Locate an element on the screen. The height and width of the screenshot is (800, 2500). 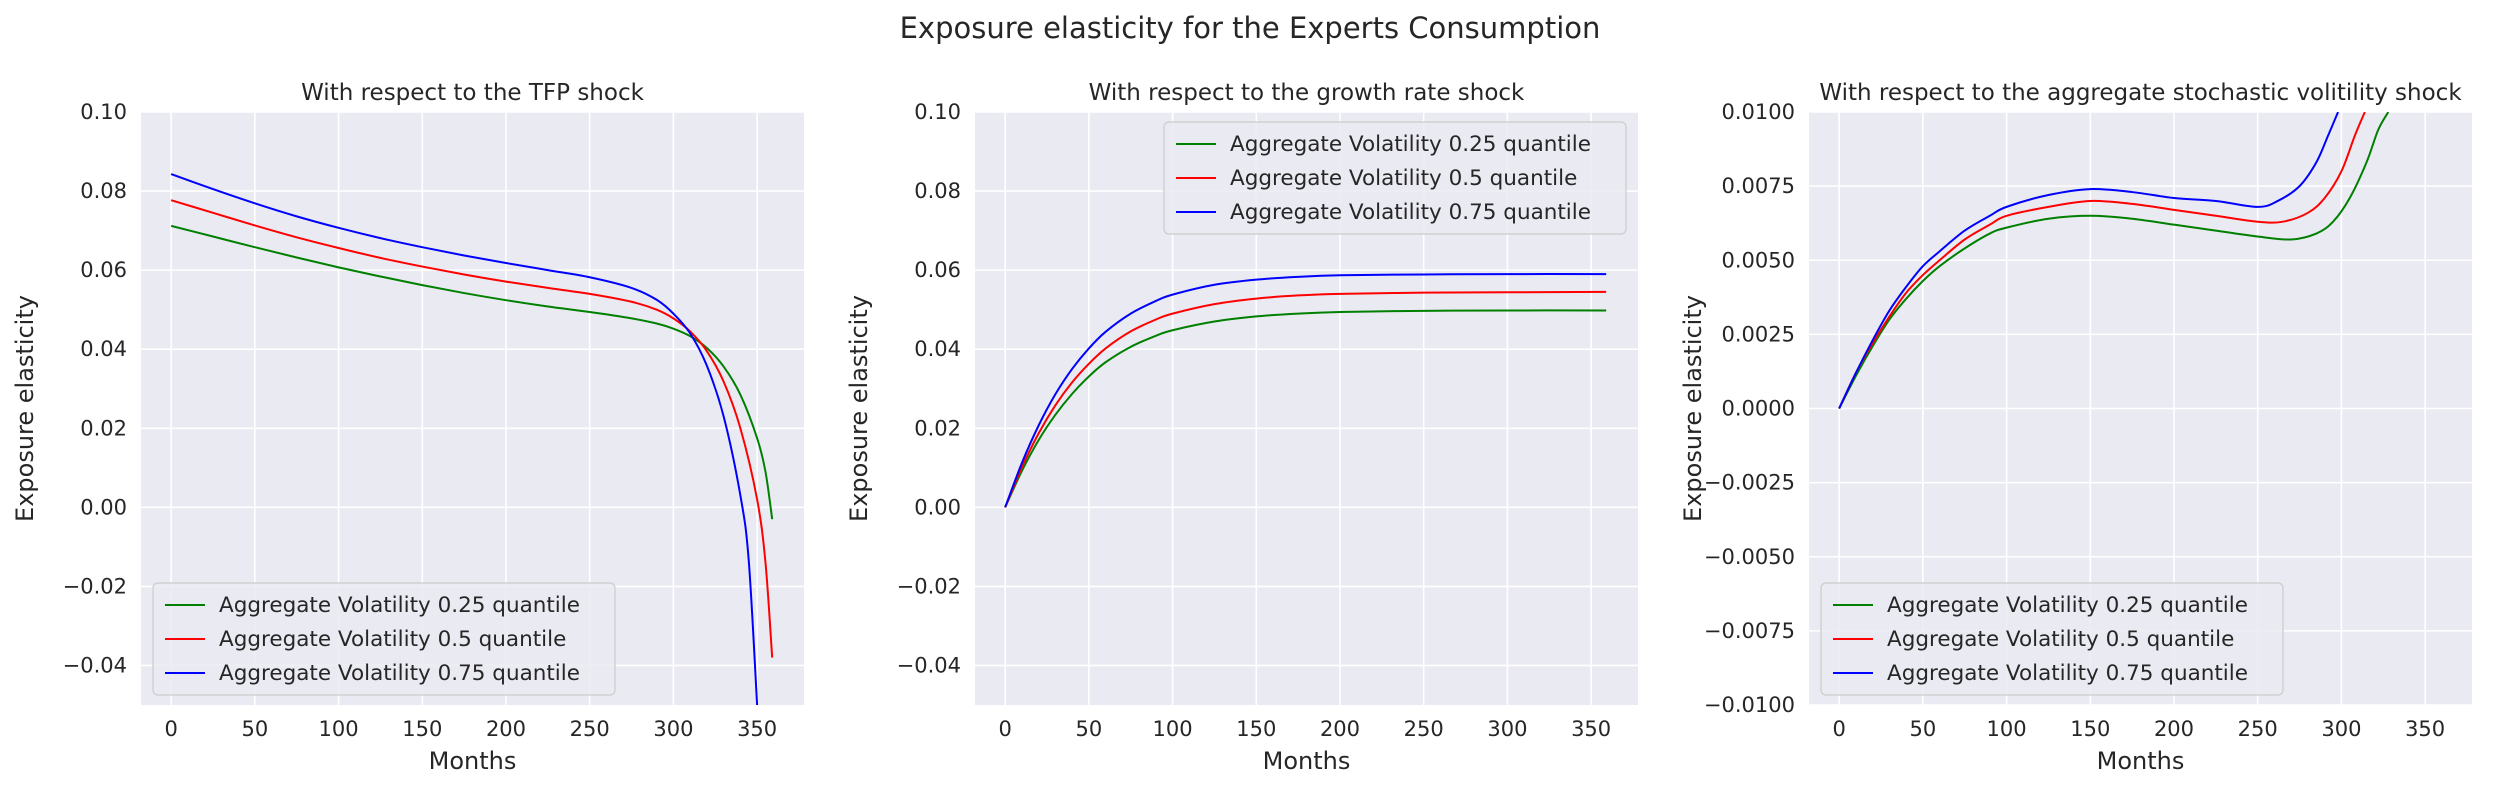
y-tick-label: 0.0075 is located at coordinates (1758, 186).